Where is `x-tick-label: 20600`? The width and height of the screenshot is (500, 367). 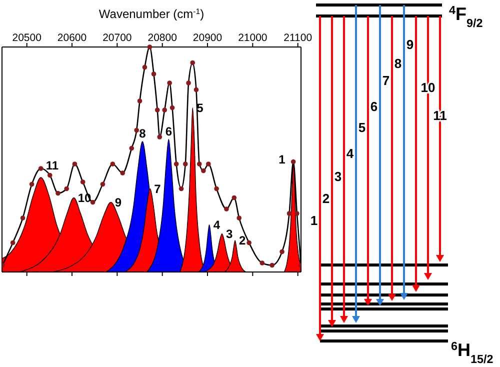
x-tick-label: 20600 is located at coordinates (72, 38).